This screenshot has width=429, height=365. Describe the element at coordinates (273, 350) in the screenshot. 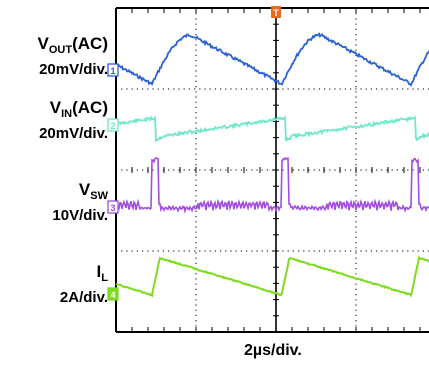

I see `time-base-label: 2µs/div.` at that location.